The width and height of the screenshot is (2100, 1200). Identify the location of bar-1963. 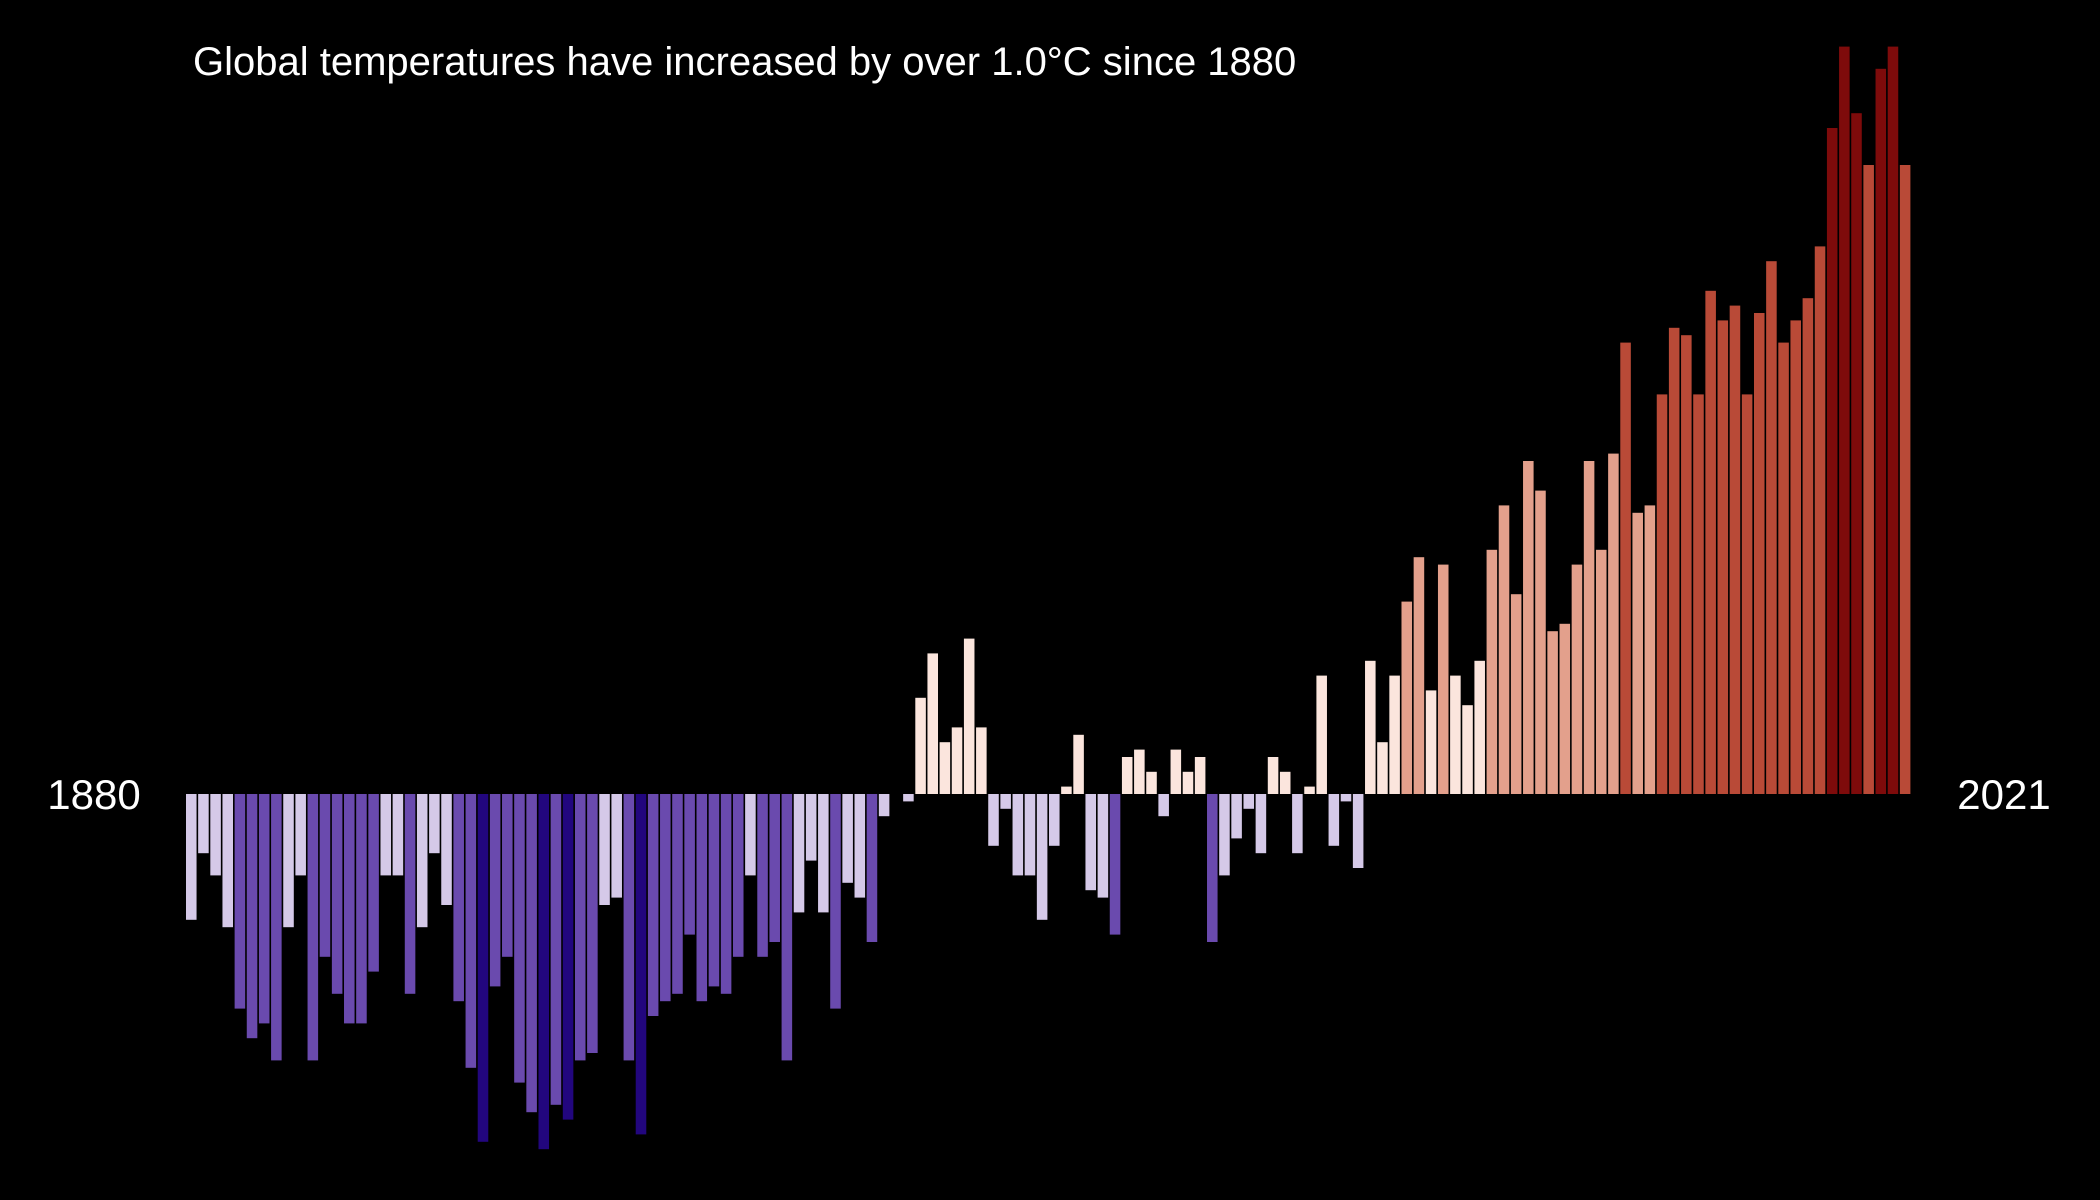
(1200, 775).